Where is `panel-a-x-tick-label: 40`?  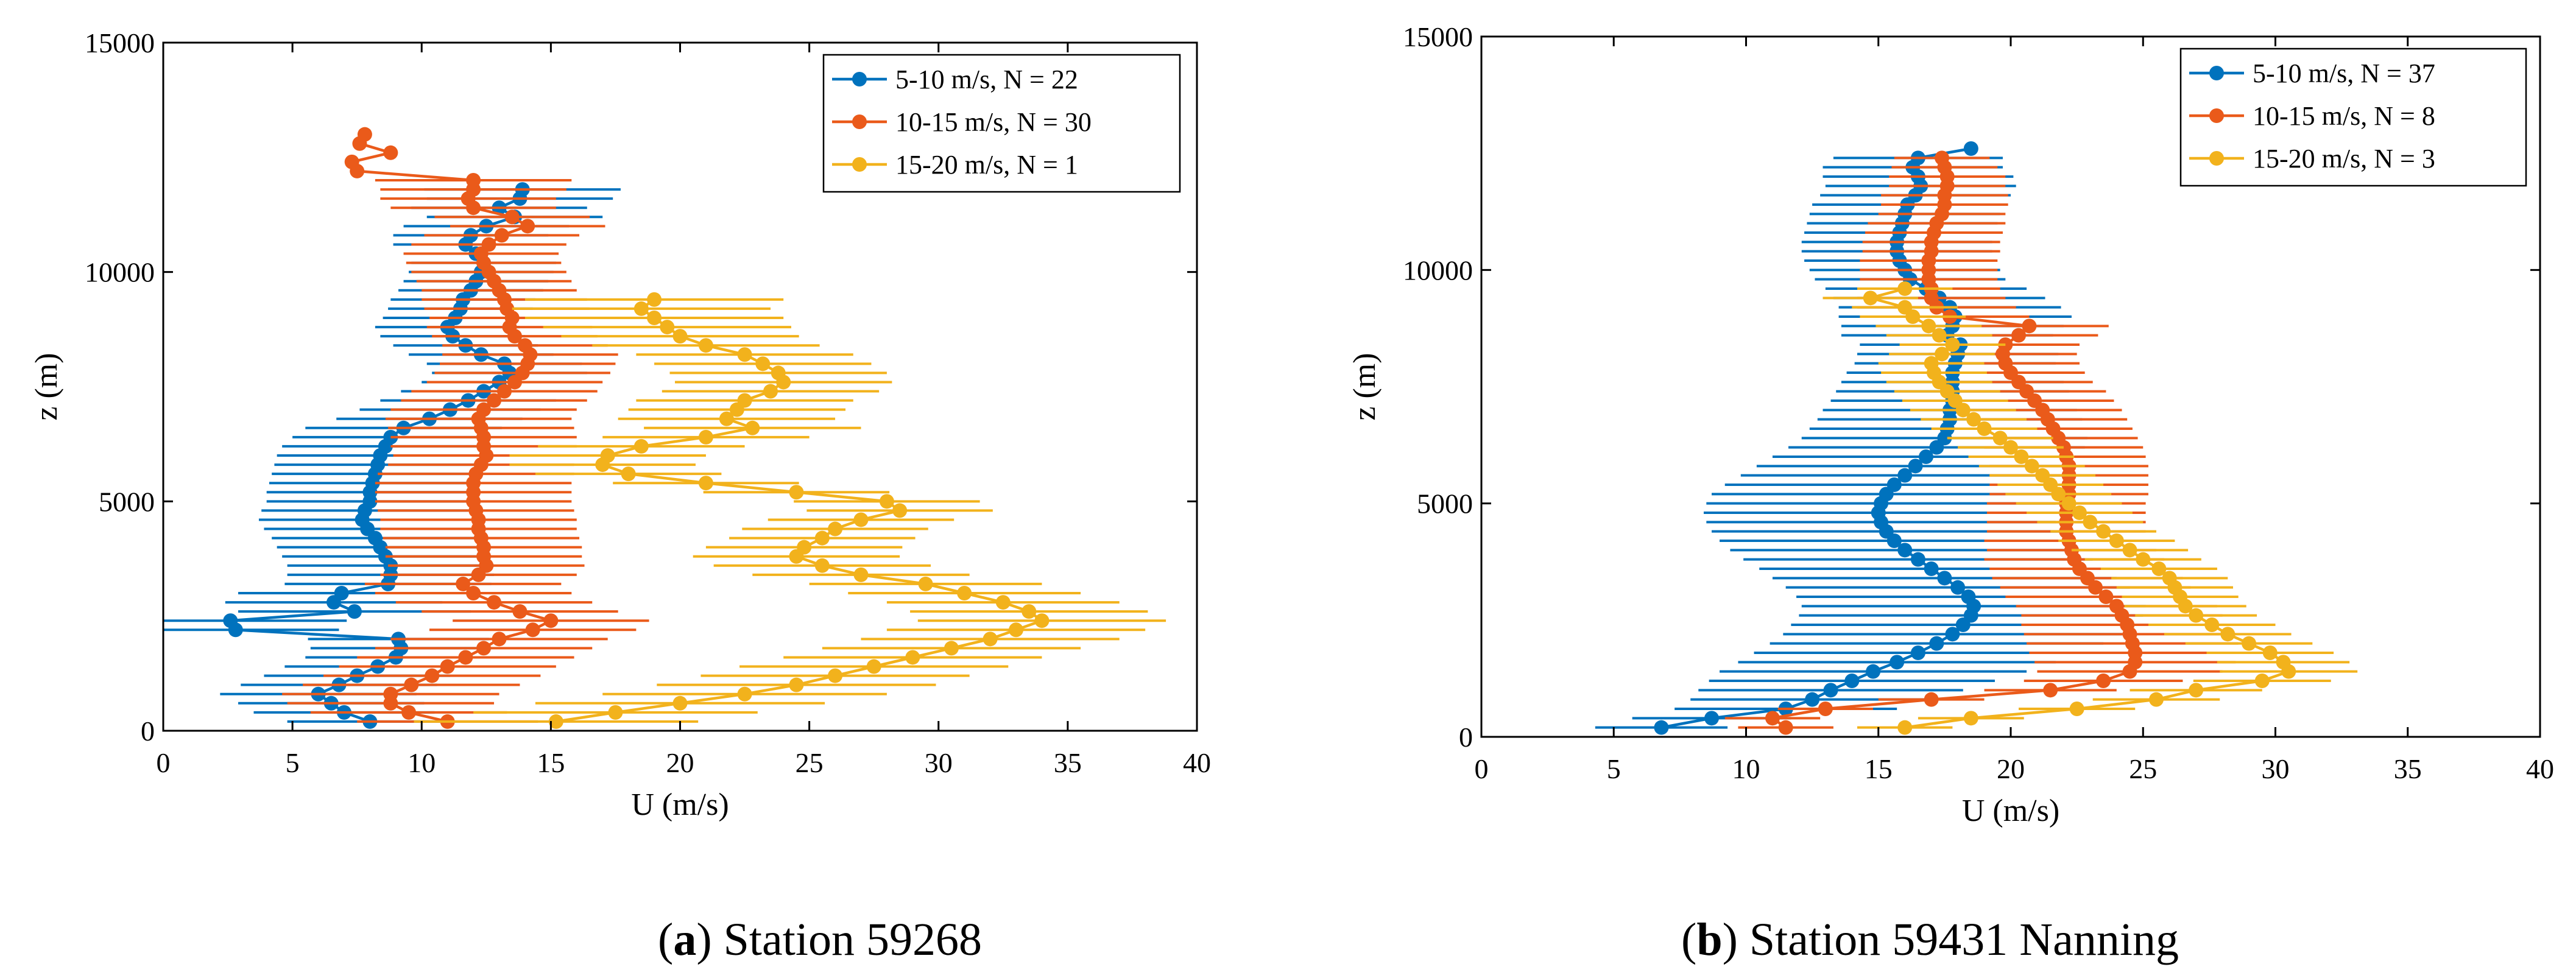
panel-a-x-tick-label: 40 is located at coordinates (1197, 762).